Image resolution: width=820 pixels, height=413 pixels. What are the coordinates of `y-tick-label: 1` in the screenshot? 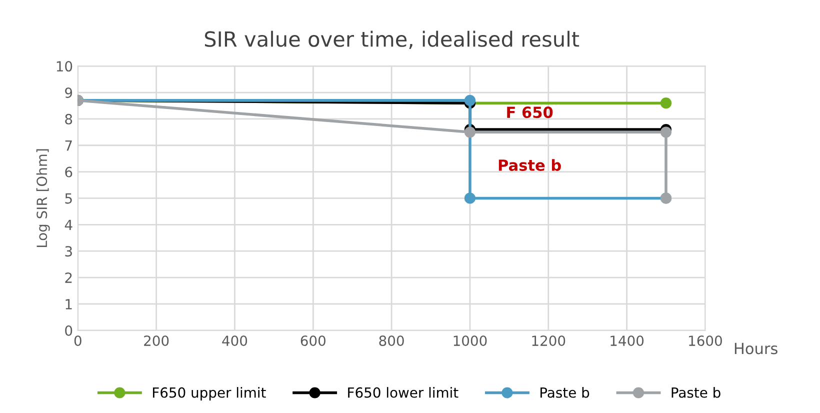 It's located at (69, 304).